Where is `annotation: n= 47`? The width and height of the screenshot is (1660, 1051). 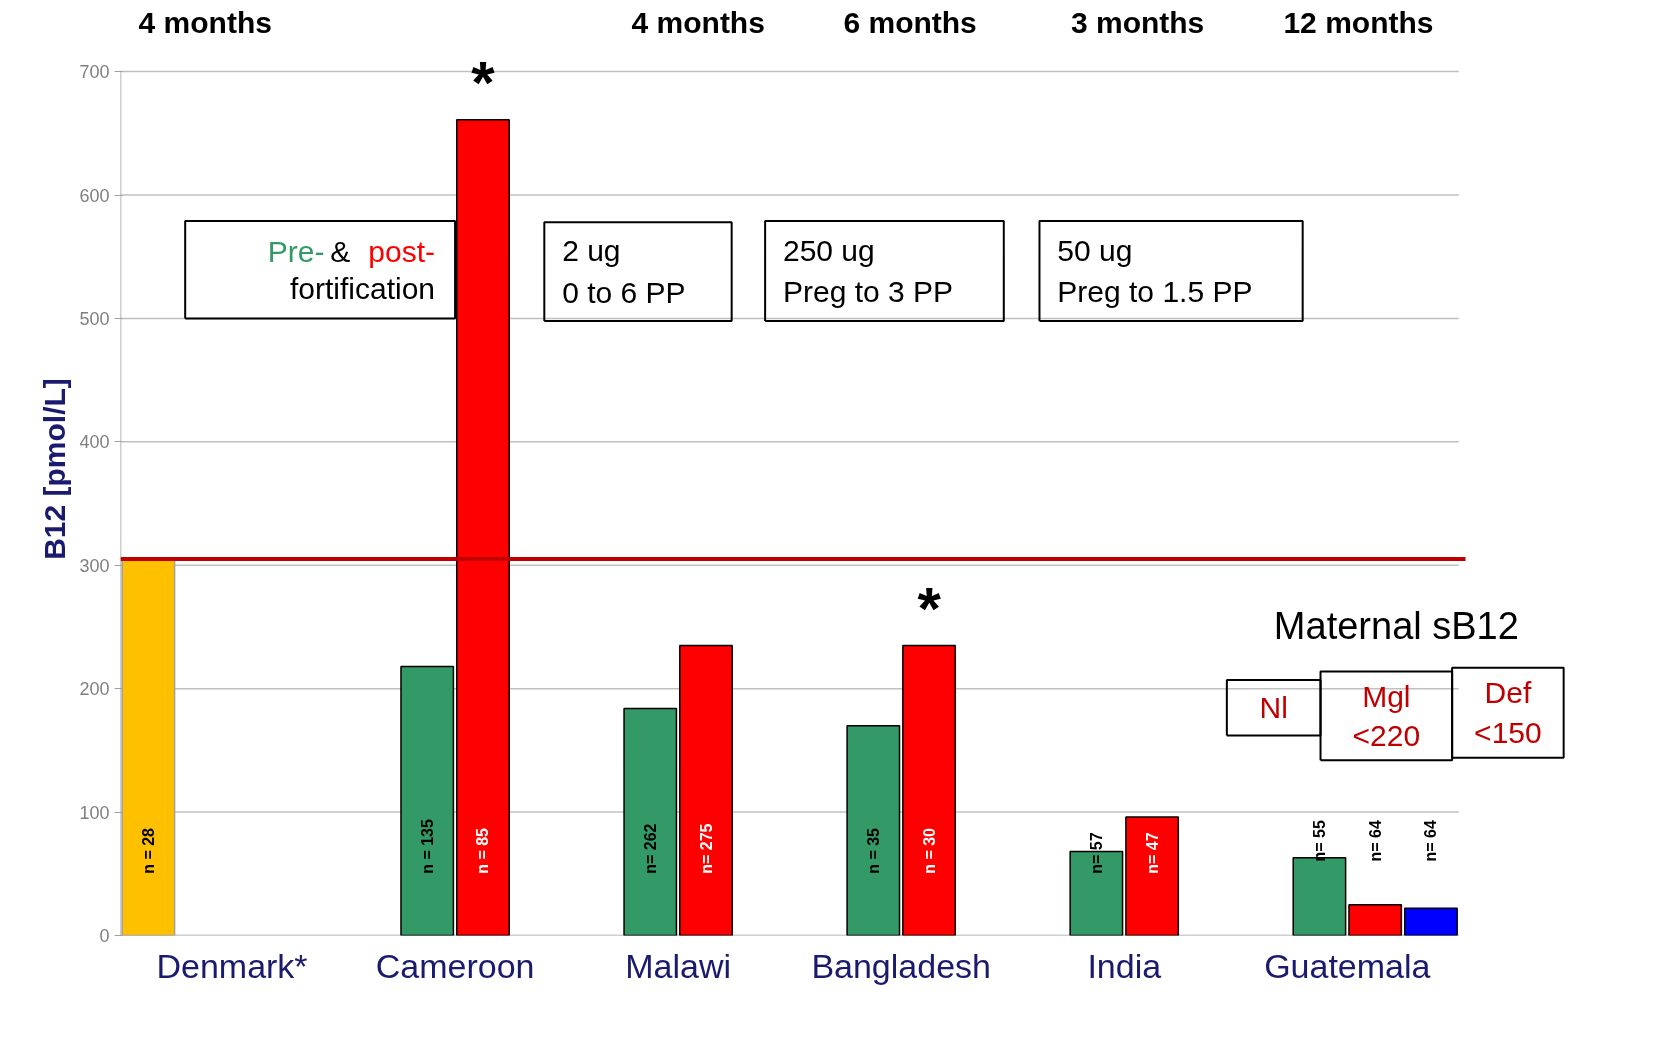 annotation: n= 47 is located at coordinates (1152, 853).